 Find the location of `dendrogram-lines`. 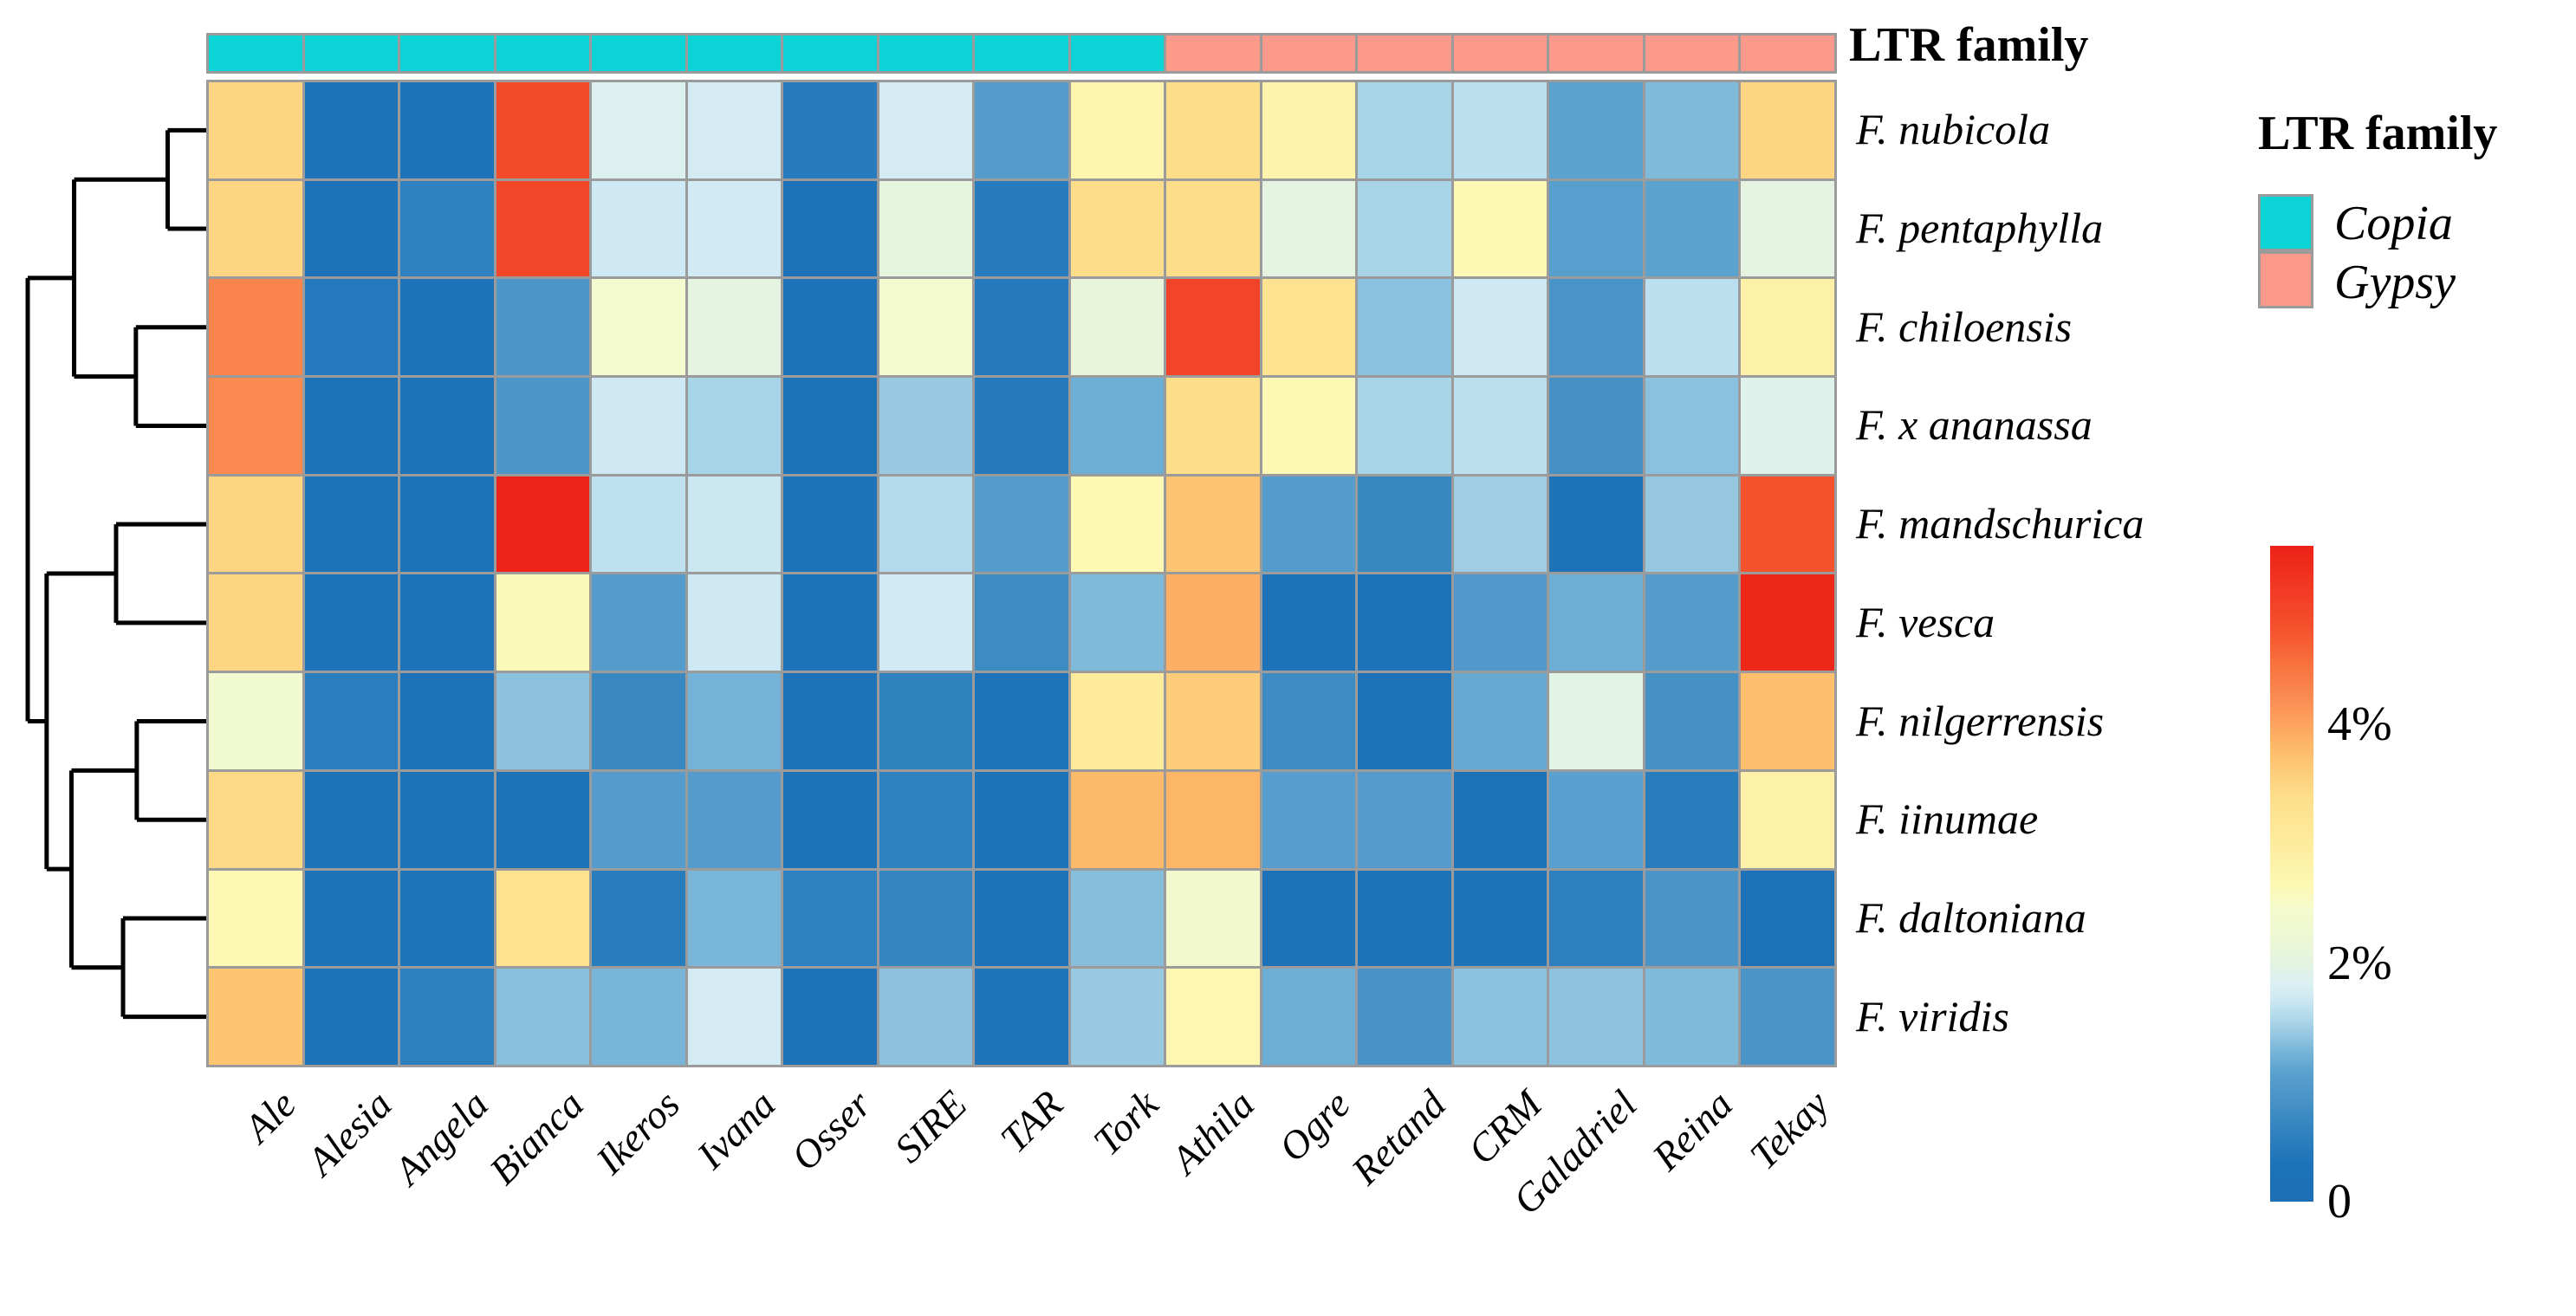

dendrogram-lines is located at coordinates (115, 573).